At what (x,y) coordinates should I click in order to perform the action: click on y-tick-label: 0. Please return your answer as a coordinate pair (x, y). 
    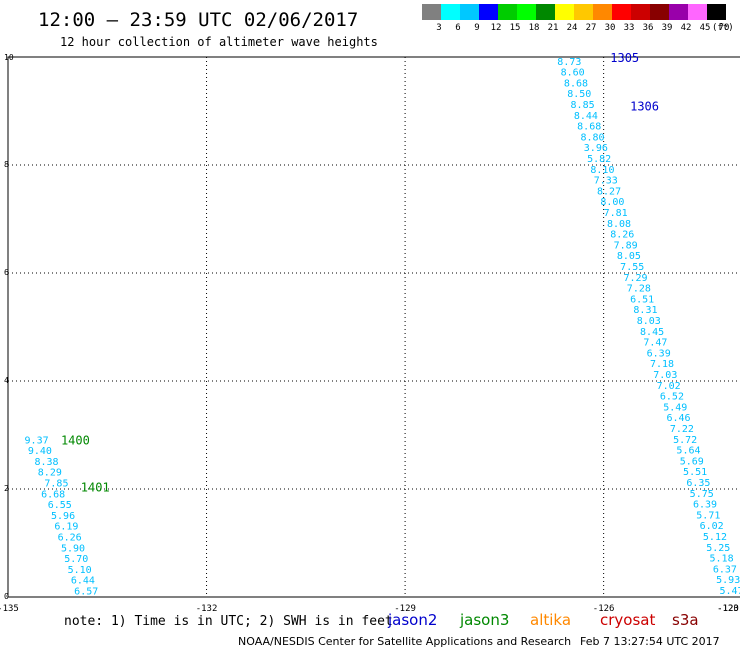
    Looking at the image, I should click on (6, 596).